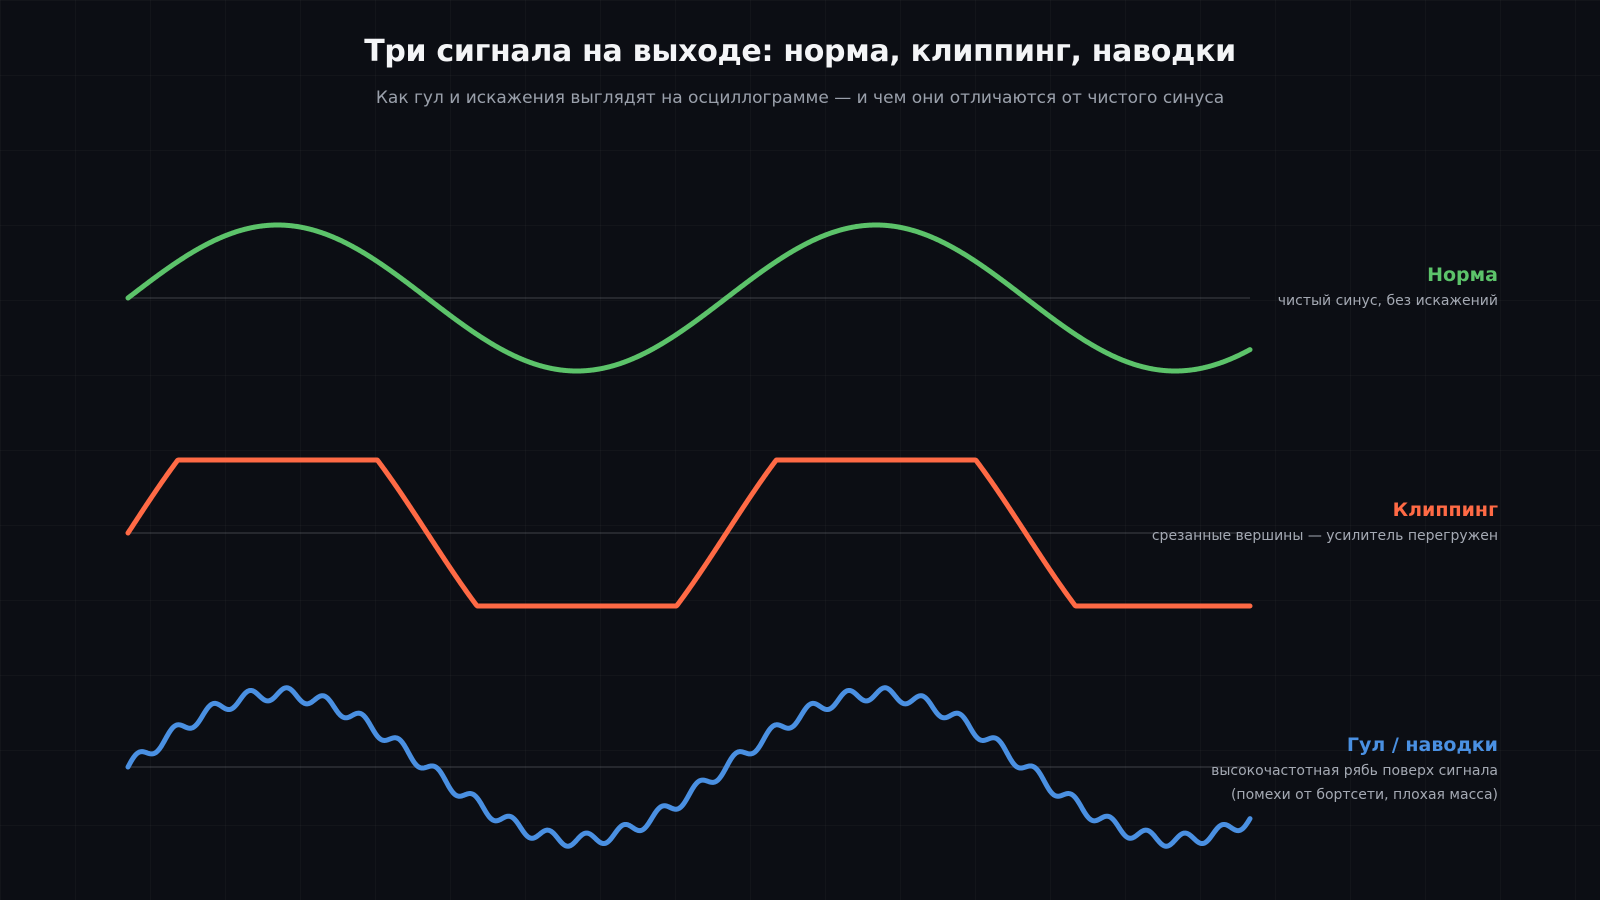 The width and height of the screenshot is (1600, 900). What do you see at coordinates (1387, 301) in the screenshot?
I see `legend-normal-desc: чистый синус, без искажений` at bounding box center [1387, 301].